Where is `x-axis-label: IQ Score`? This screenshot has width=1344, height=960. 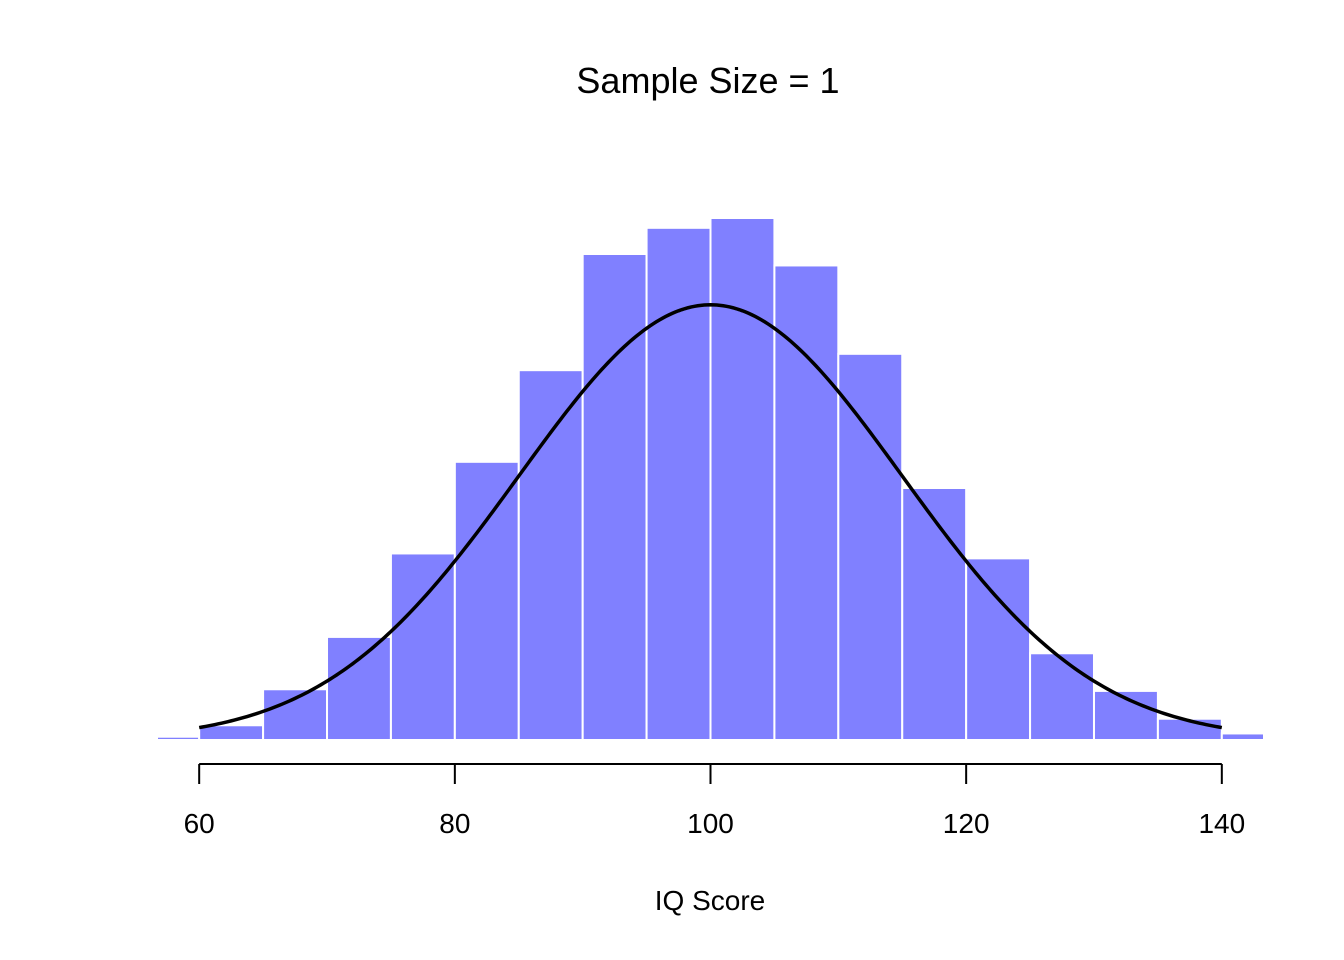 x-axis-label: IQ Score is located at coordinates (710, 900).